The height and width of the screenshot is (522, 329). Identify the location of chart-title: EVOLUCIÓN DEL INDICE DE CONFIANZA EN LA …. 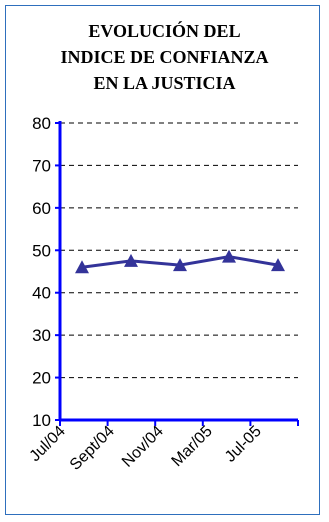
(164, 57).